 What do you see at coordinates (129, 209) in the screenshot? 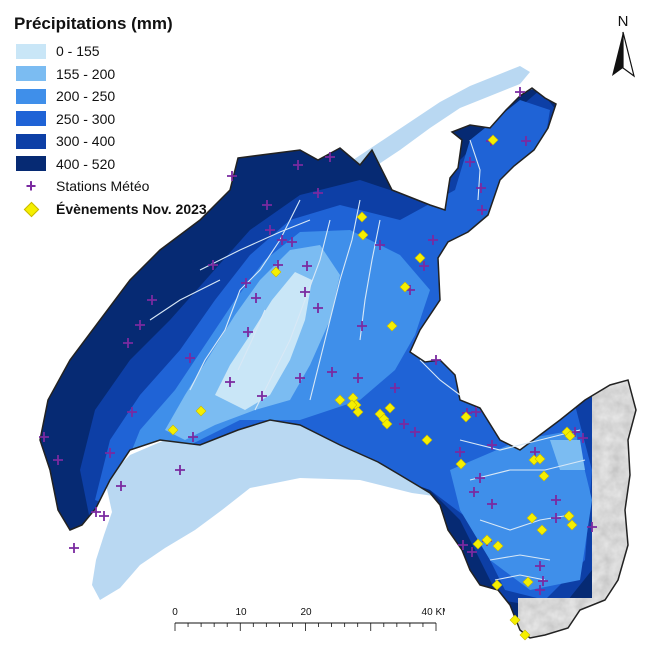
I see `legend-item-events: Évènements Nov. 2023` at bounding box center [129, 209].